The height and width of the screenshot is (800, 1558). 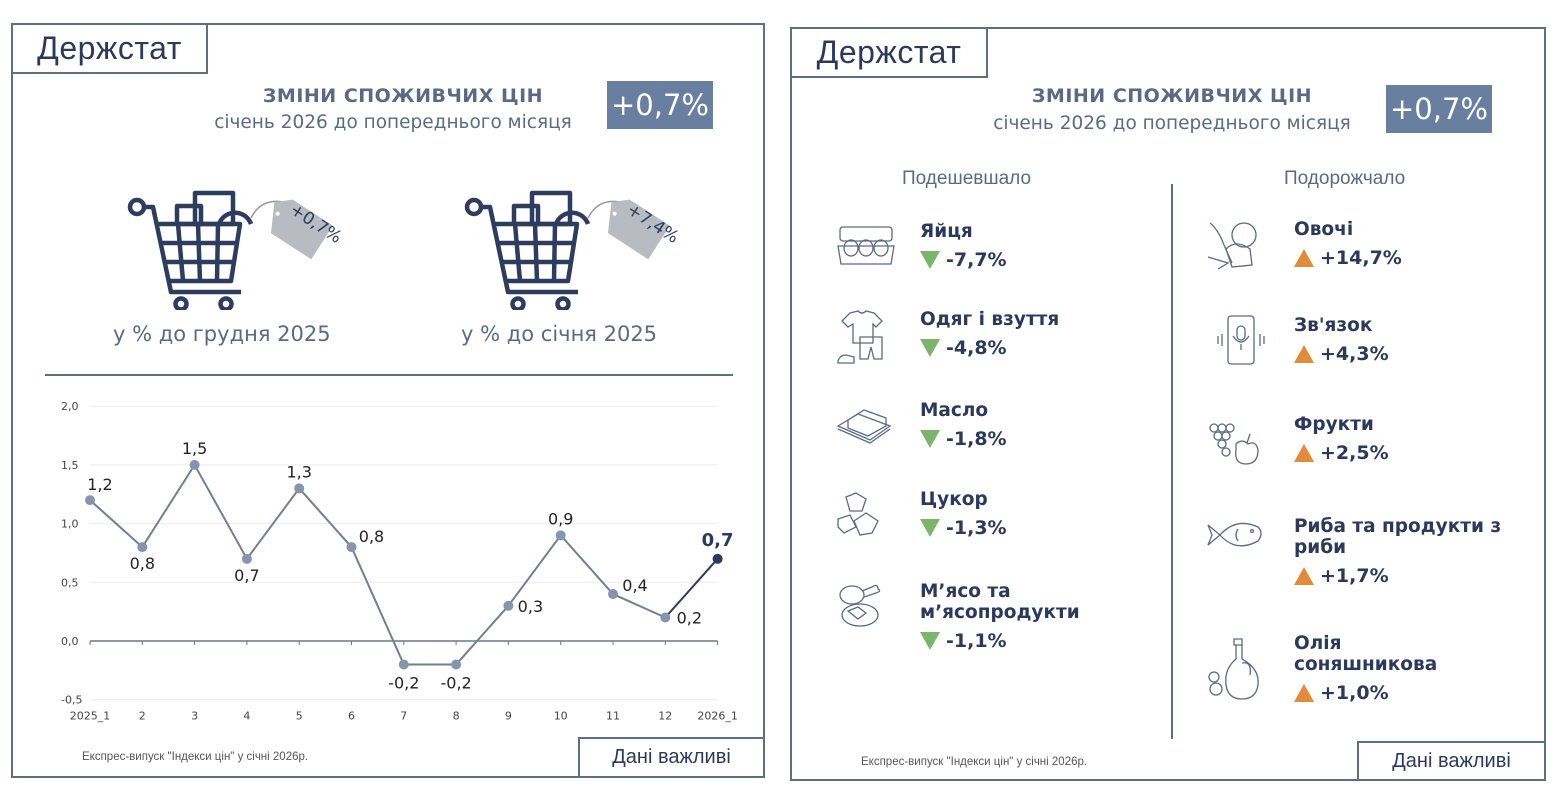 What do you see at coordinates (1341, 340) in the screenshot?
I see `list-item: Зв'язок +4,3%` at bounding box center [1341, 340].